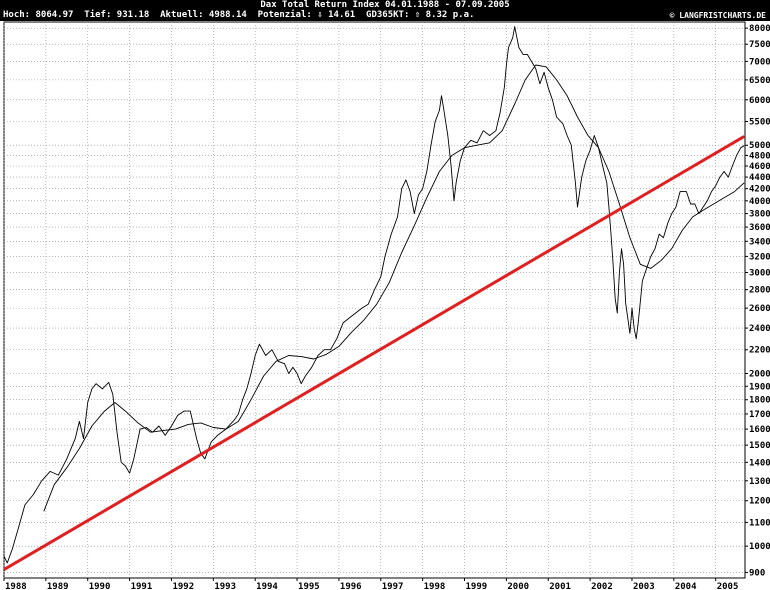 The width and height of the screenshot is (770, 590). I want to click on x-tick-label: 2001, so click(560, 586).